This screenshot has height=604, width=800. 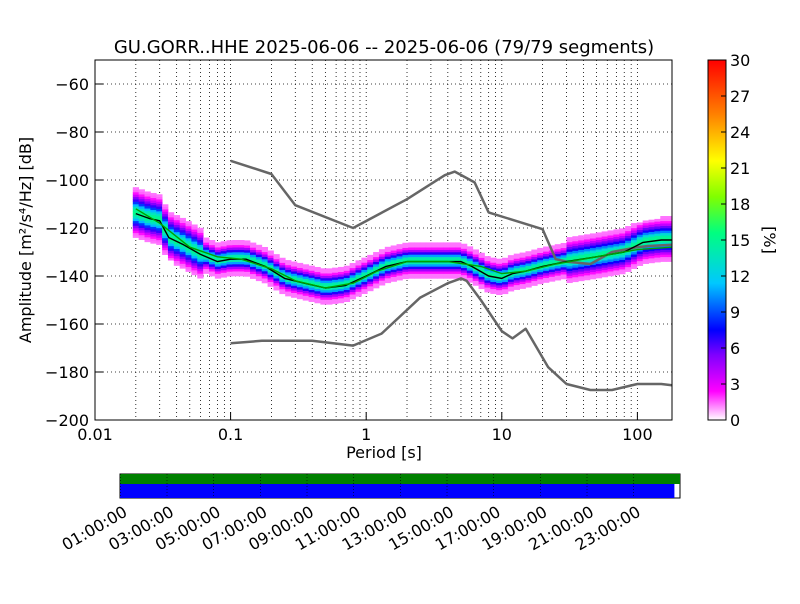 I want to click on x-tick-label: 0.01, so click(x=95, y=434).